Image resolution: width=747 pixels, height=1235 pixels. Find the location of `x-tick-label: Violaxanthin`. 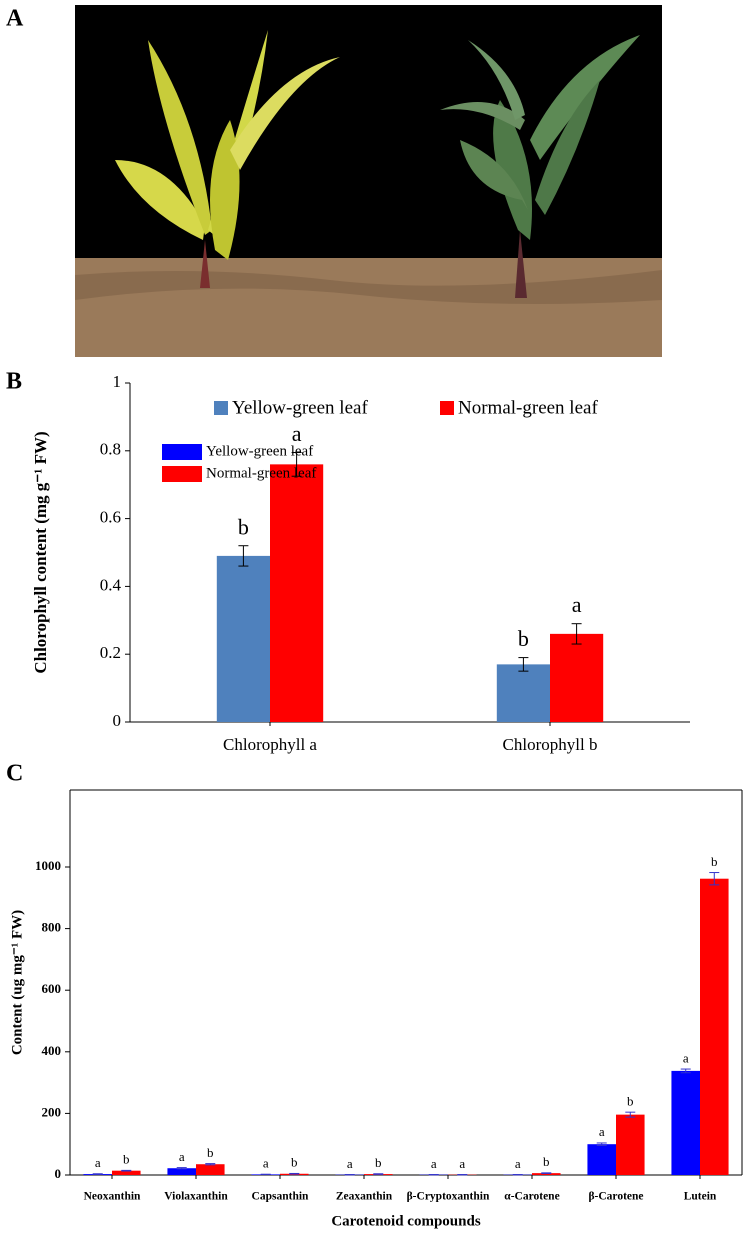

x-tick-label: Violaxanthin is located at coordinates (196, 1197).